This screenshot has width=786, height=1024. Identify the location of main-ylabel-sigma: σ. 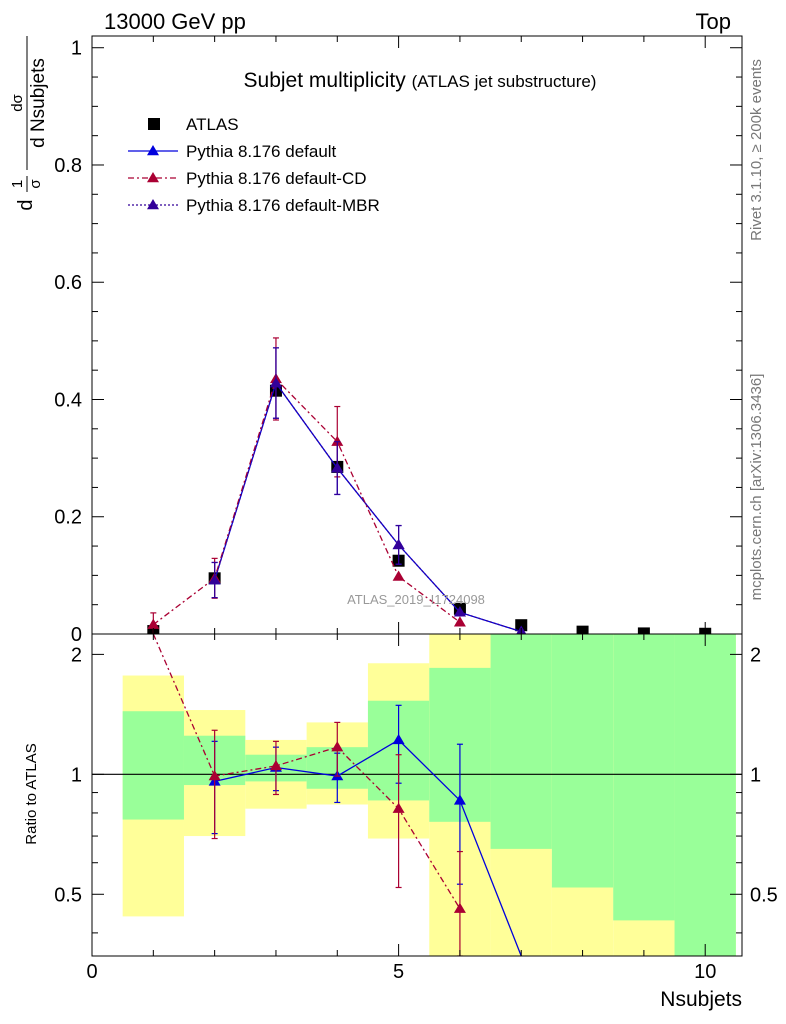
(35, 184).